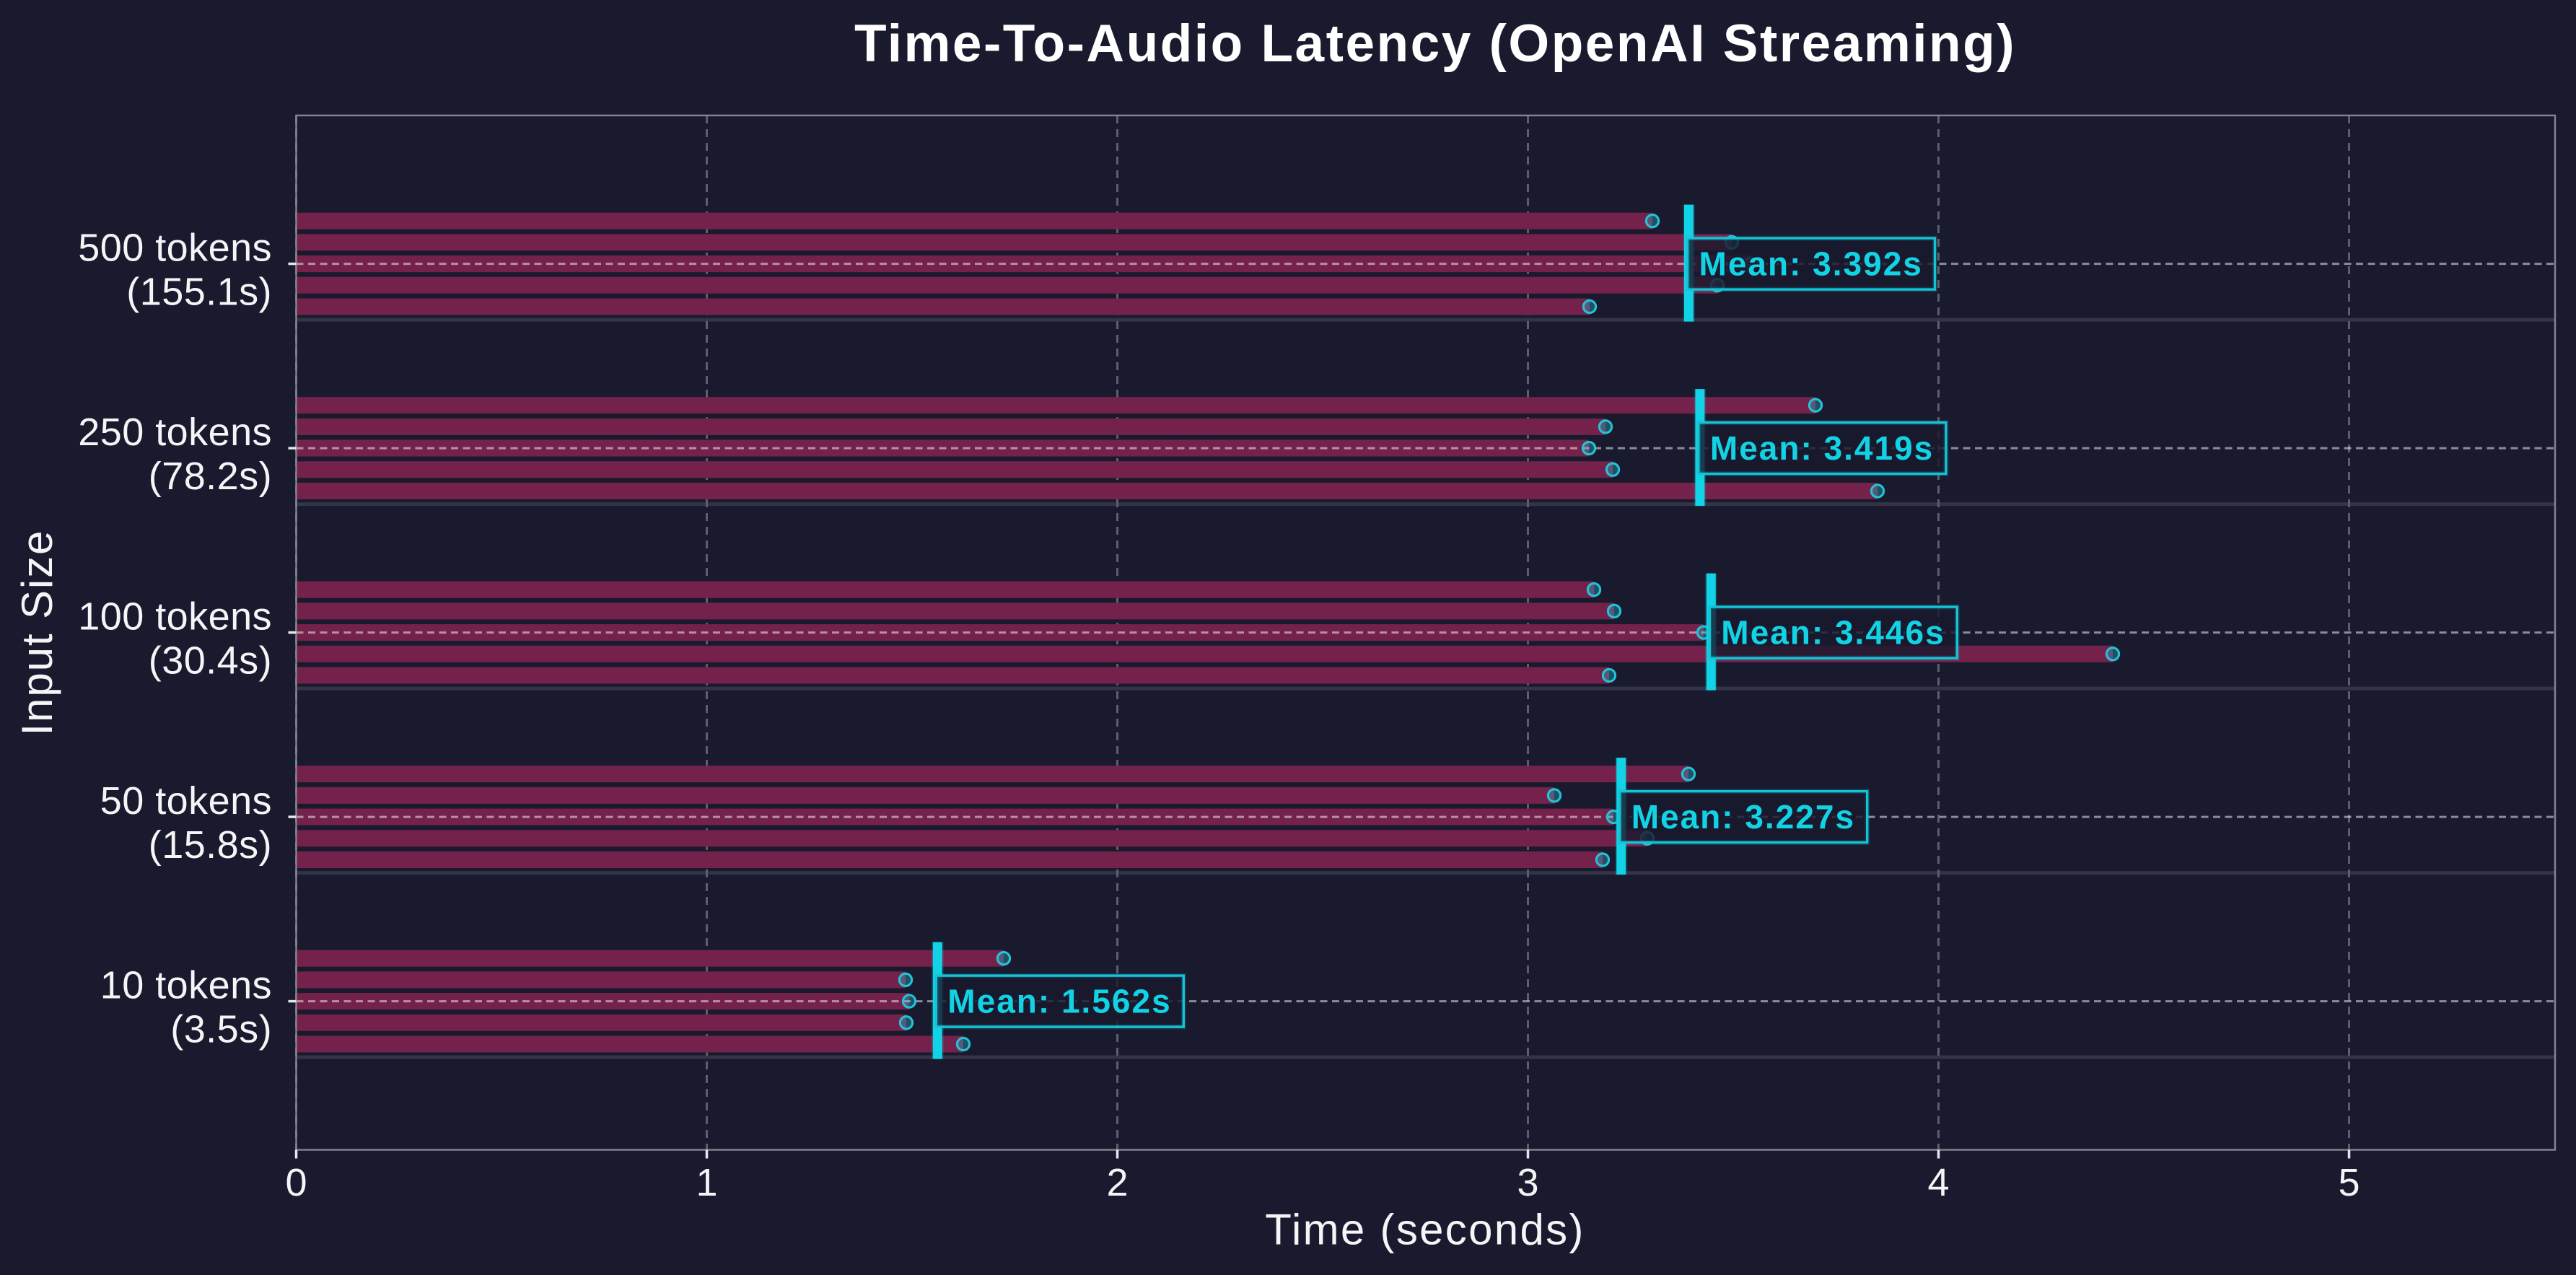  What do you see at coordinates (210, 661) in the screenshot?
I see `svg-text: (30.4s)` at bounding box center [210, 661].